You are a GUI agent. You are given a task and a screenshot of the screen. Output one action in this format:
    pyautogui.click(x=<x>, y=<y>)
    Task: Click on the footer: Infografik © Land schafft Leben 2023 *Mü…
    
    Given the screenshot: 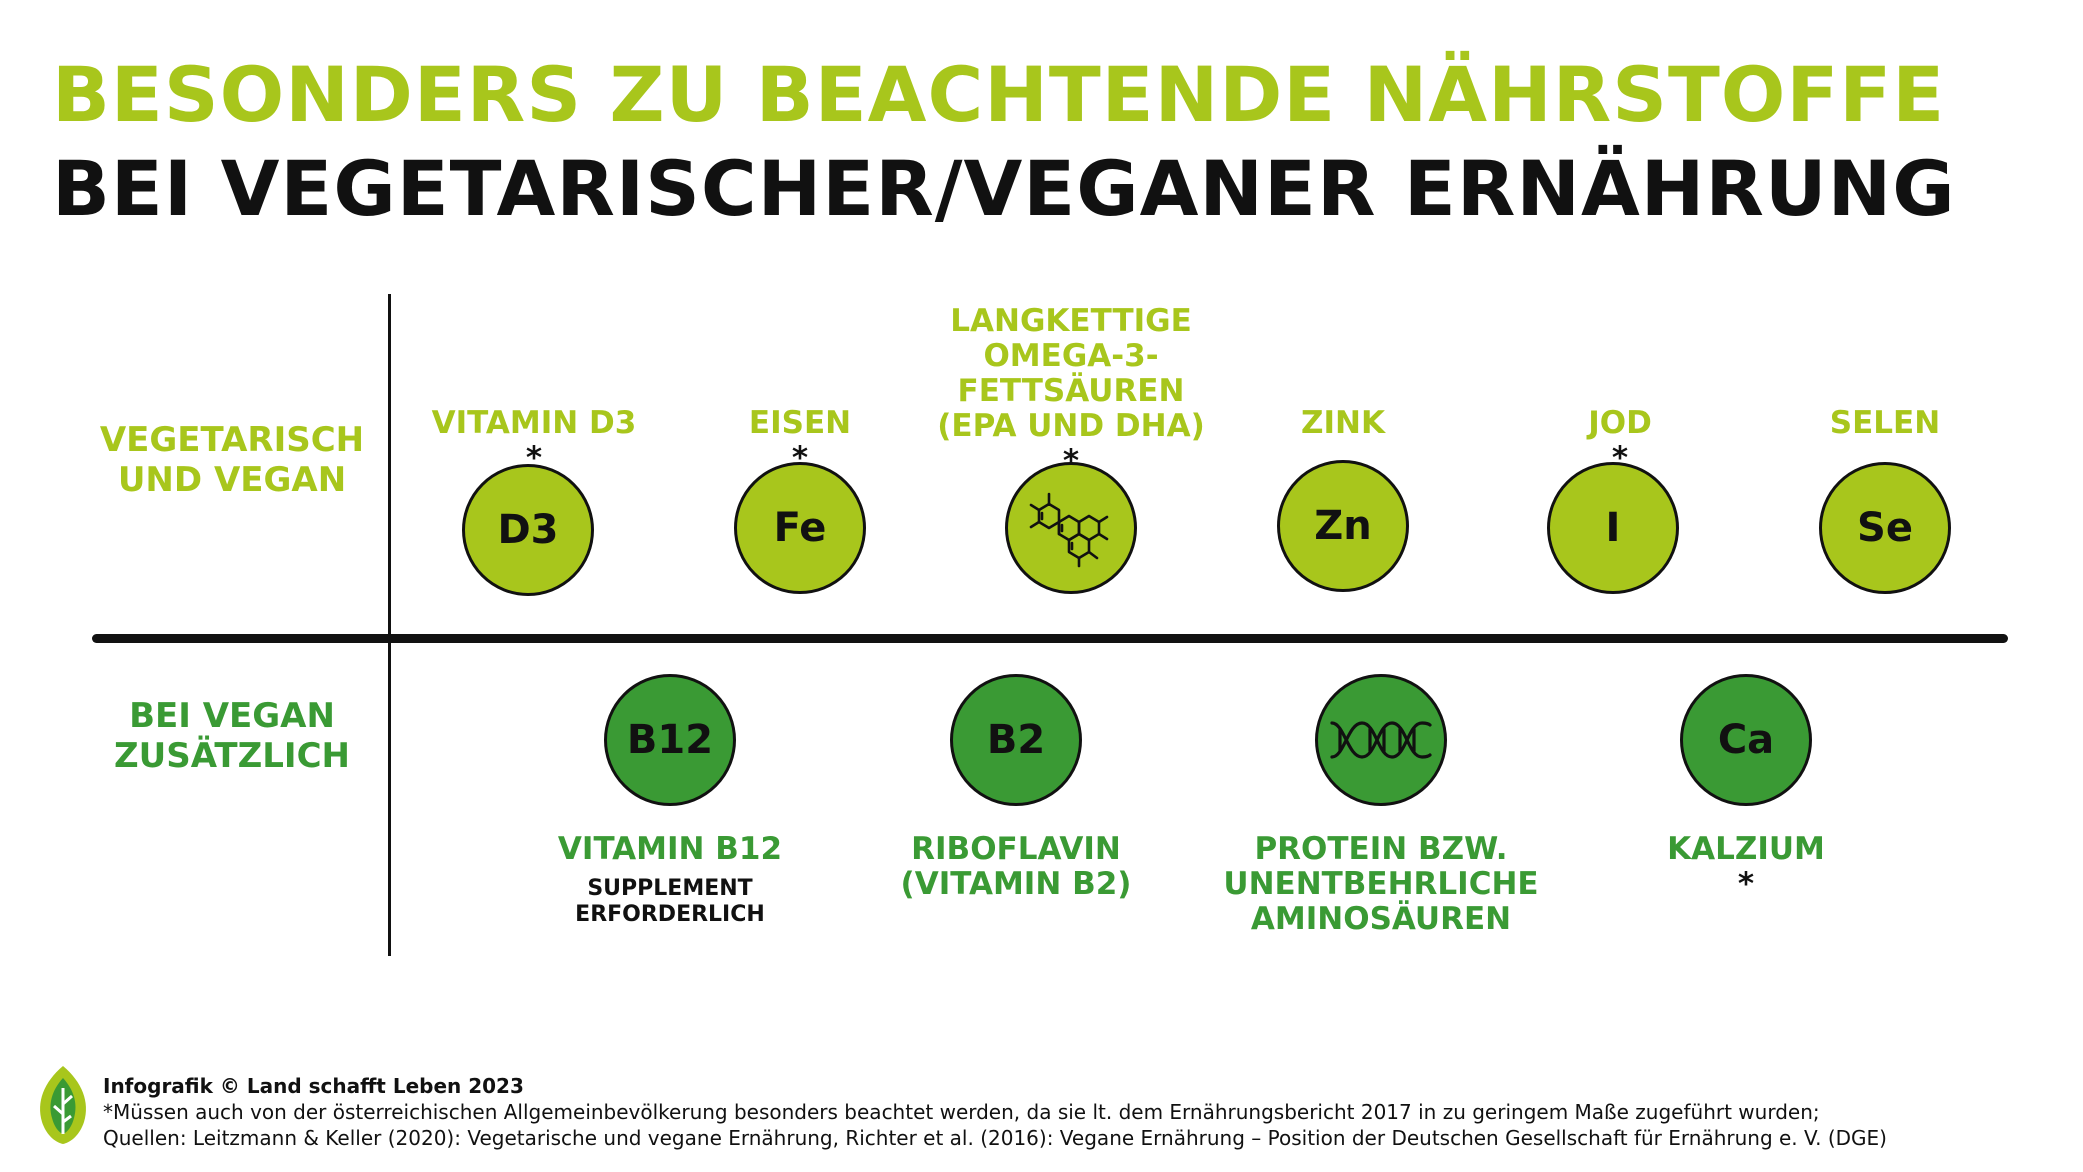 What is the action you would take?
    pyautogui.click(x=995, y=1112)
    